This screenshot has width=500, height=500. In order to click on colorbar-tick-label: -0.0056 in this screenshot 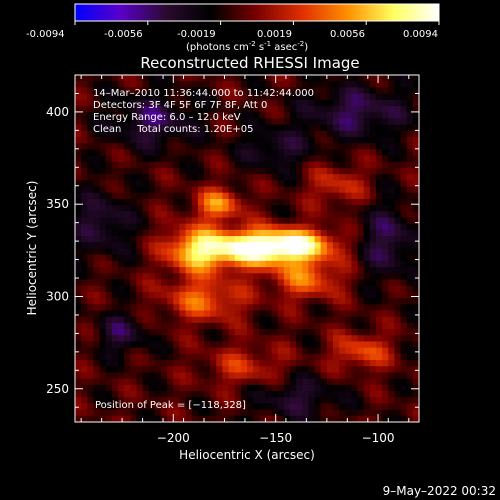, I will do `click(123, 34)`.